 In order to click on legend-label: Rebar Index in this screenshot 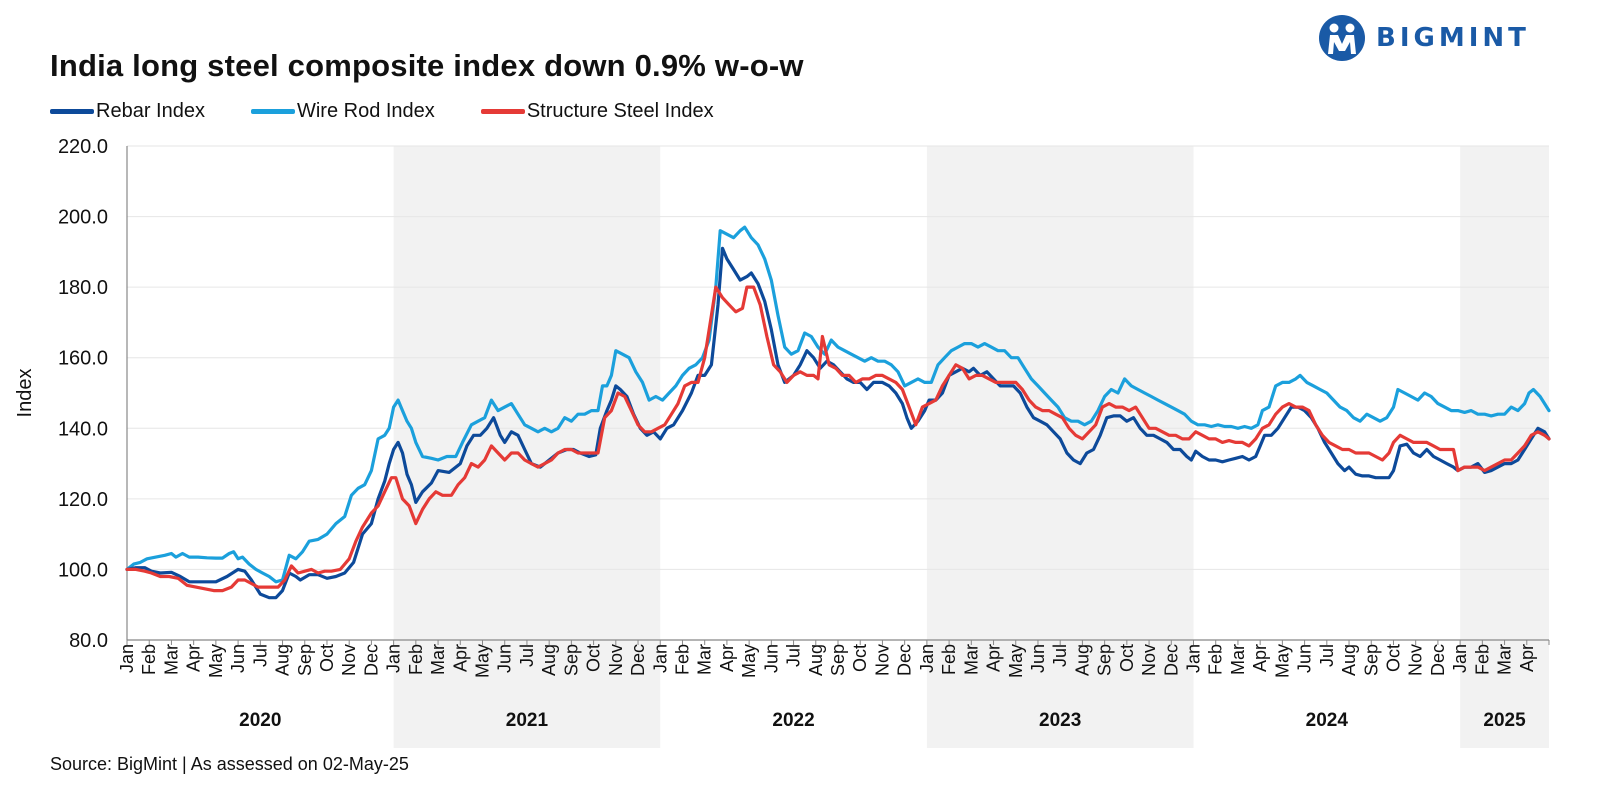, I will do `click(150, 111)`.